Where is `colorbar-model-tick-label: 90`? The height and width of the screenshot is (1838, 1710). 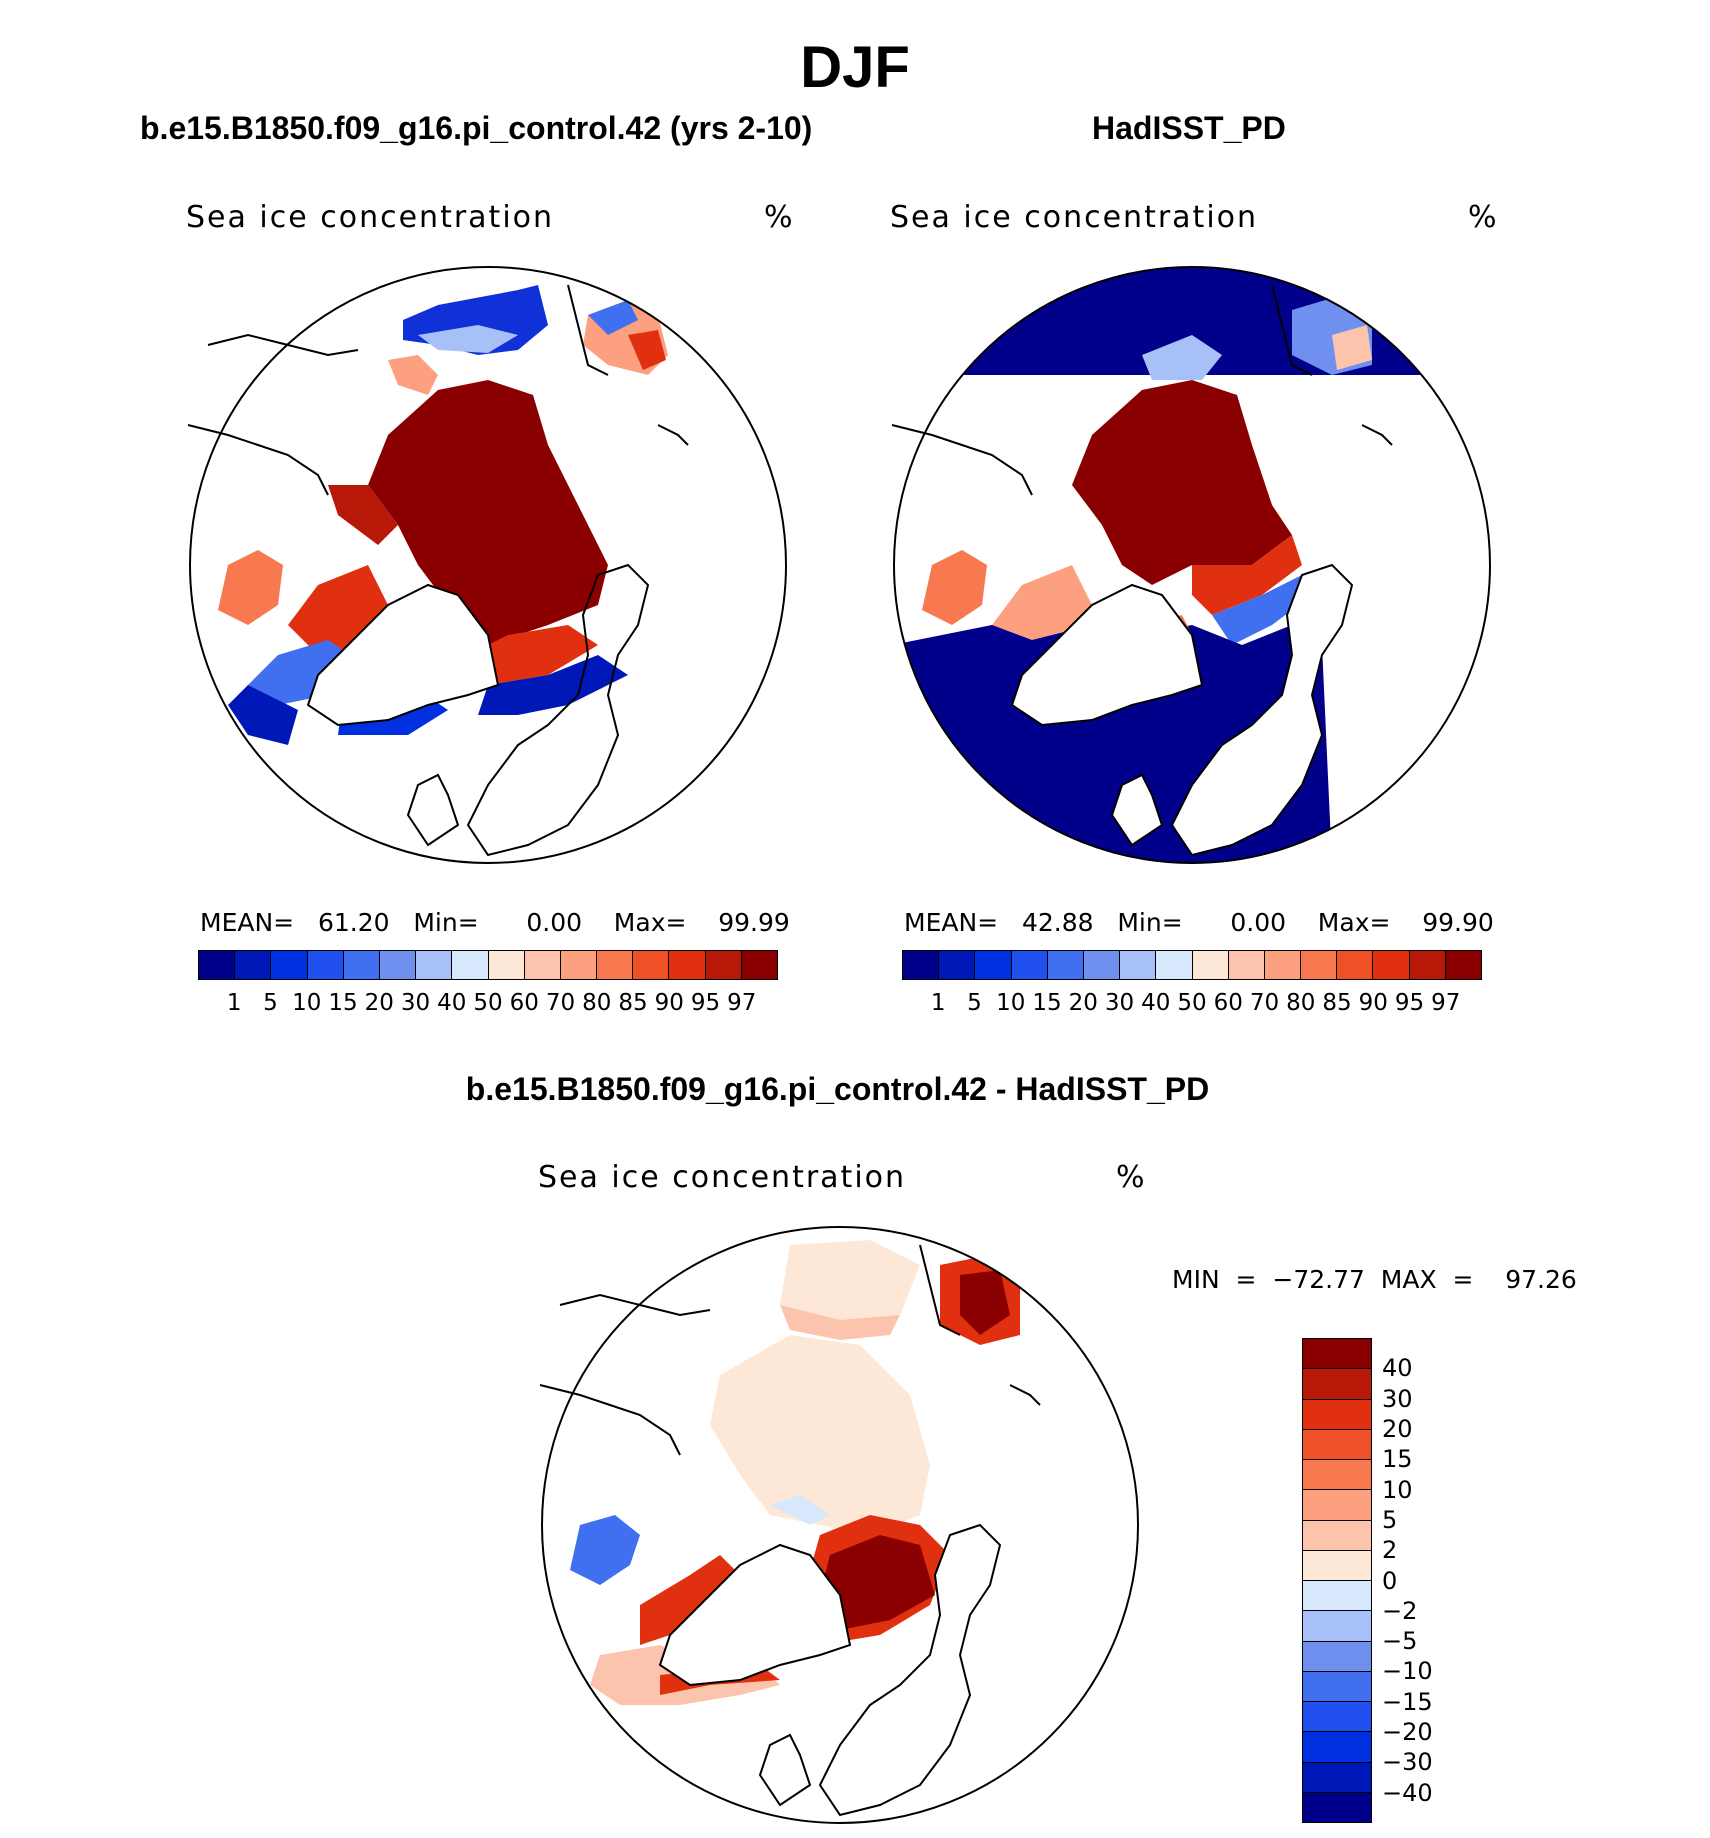
colorbar-model-tick-label: 90 is located at coordinates (669, 1003).